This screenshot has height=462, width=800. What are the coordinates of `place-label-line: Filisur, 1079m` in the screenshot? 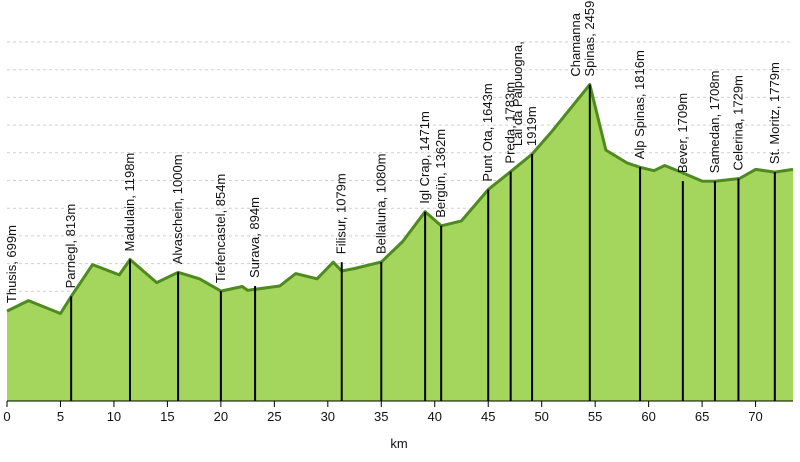 It's located at (341, 213).